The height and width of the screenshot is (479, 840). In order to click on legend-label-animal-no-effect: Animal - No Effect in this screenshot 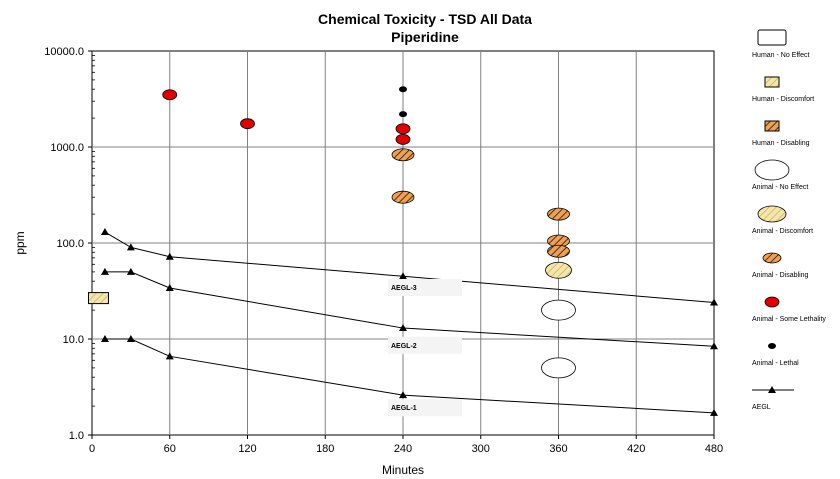, I will do `click(780, 187)`.